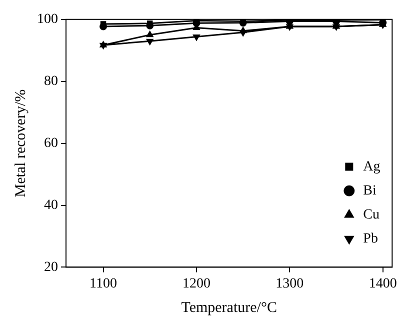 The width and height of the screenshot is (400, 329). What do you see at coordinates (47, 20) in the screenshot?
I see `y-tick-label: 100` at bounding box center [47, 20].